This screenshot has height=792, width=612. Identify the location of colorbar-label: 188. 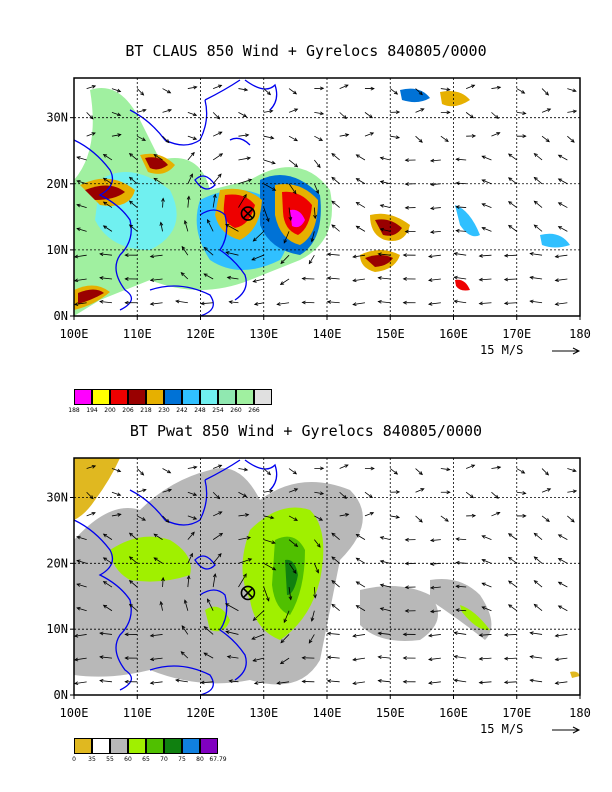
(74, 410).